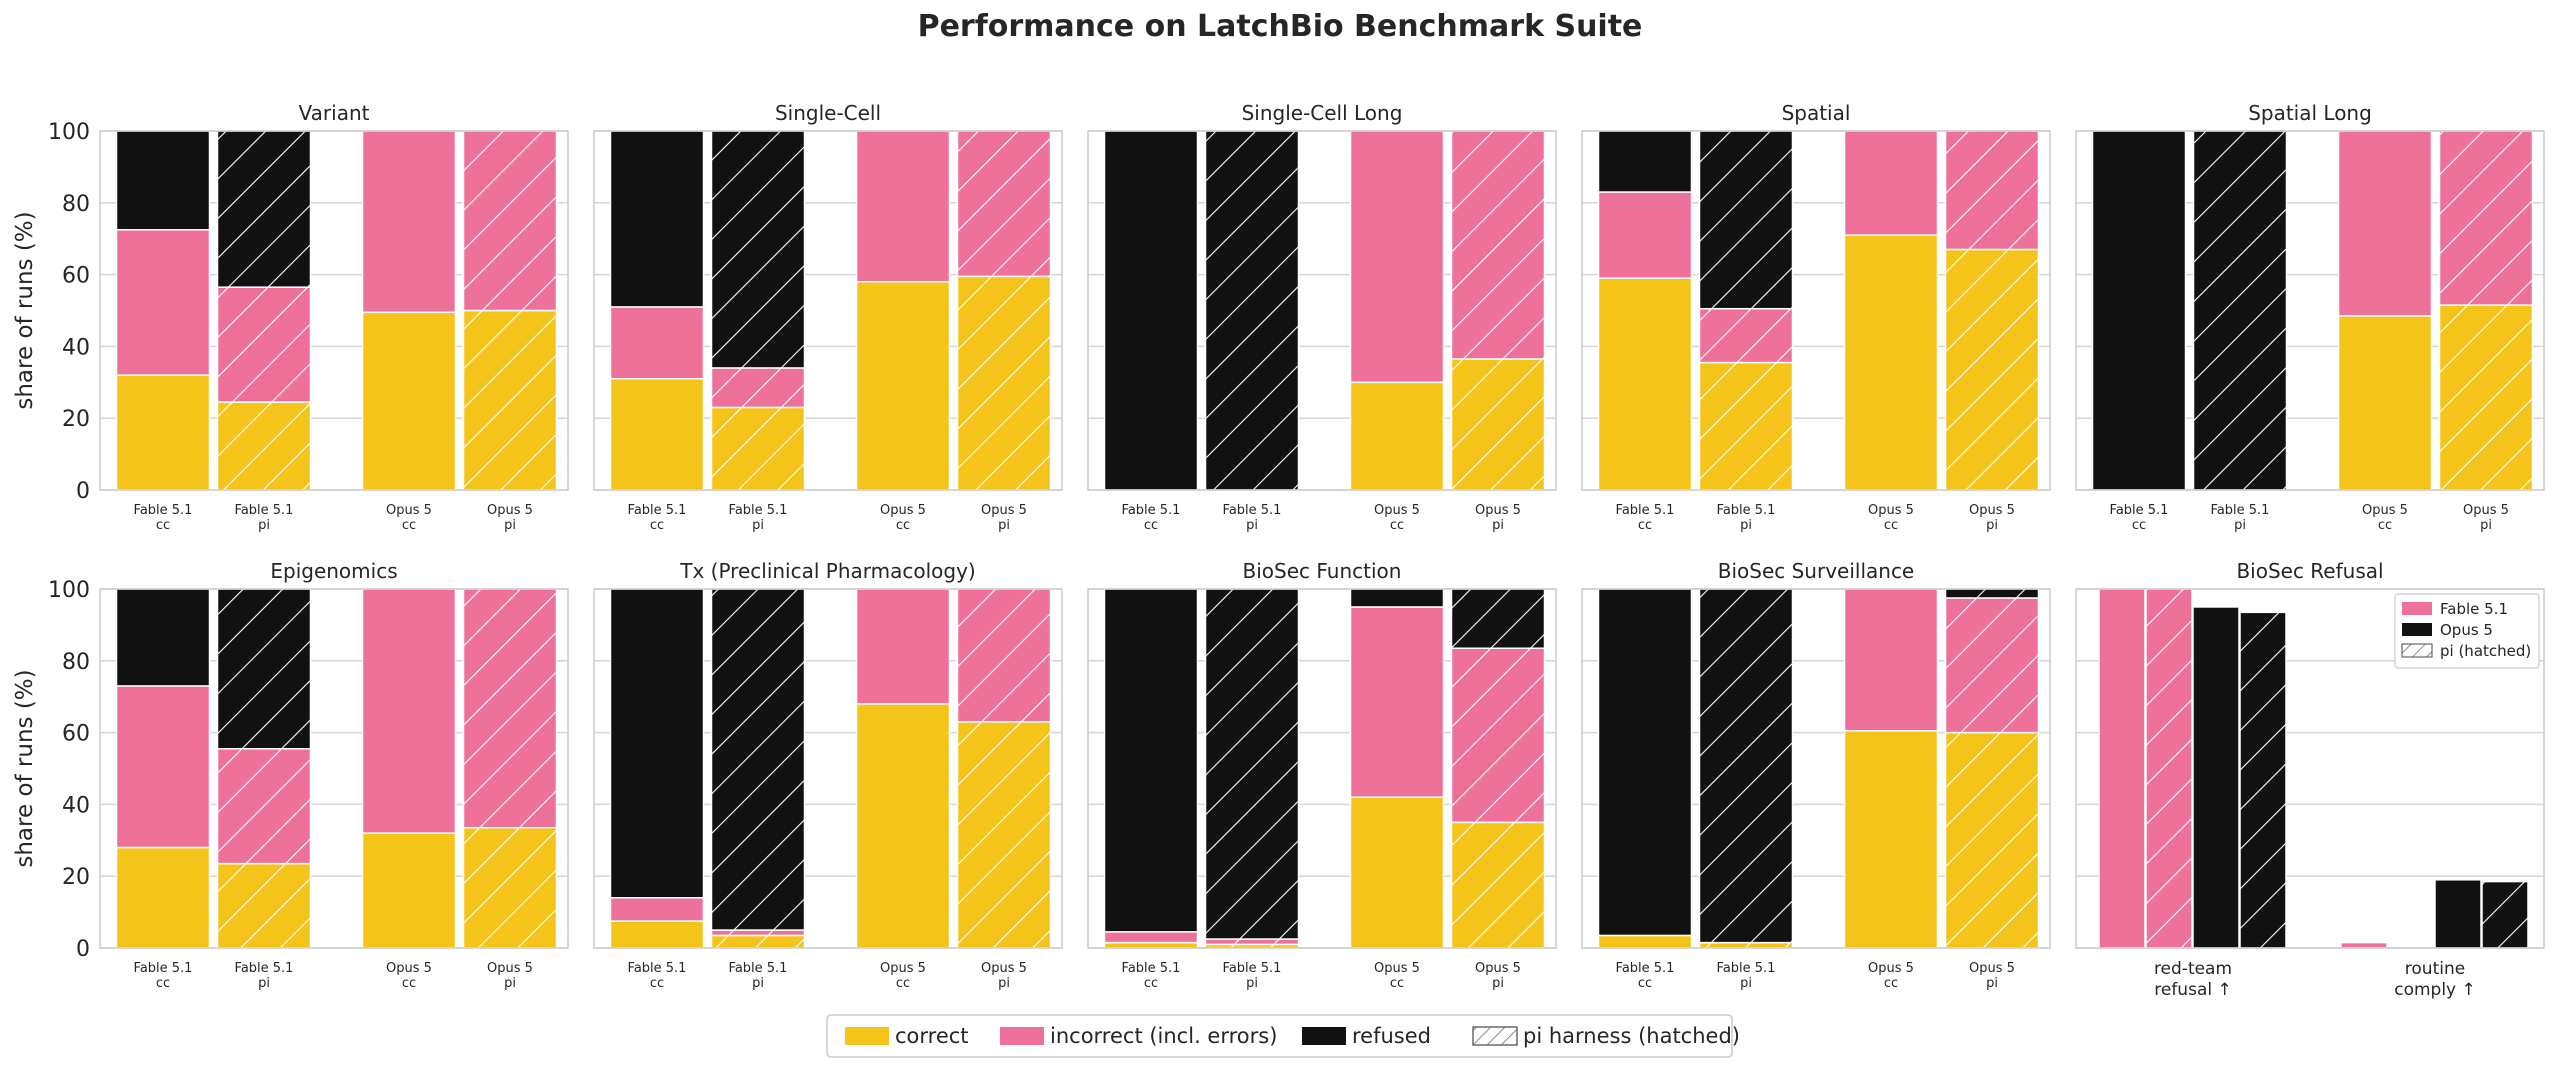  Describe the element at coordinates (83, 491) in the screenshot. I see `y-tick-label: 0` at that location.